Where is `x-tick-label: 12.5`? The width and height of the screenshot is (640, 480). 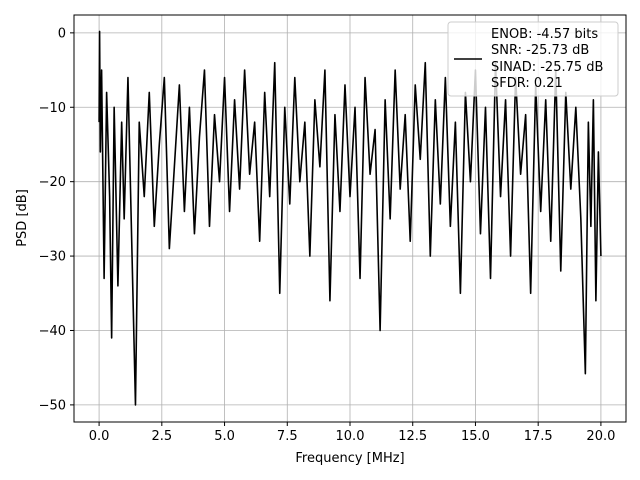
x-tick-label: 12.5 is located at coordinates (412, 436).